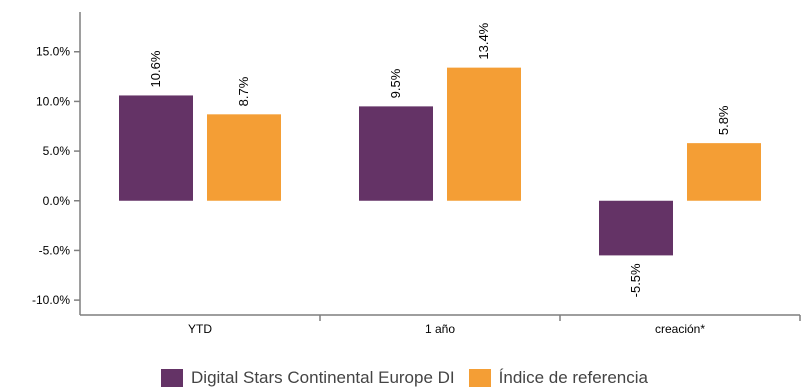 The image size is (809, 390). I want to click on data-label: 13.4%, so click(483, 40).